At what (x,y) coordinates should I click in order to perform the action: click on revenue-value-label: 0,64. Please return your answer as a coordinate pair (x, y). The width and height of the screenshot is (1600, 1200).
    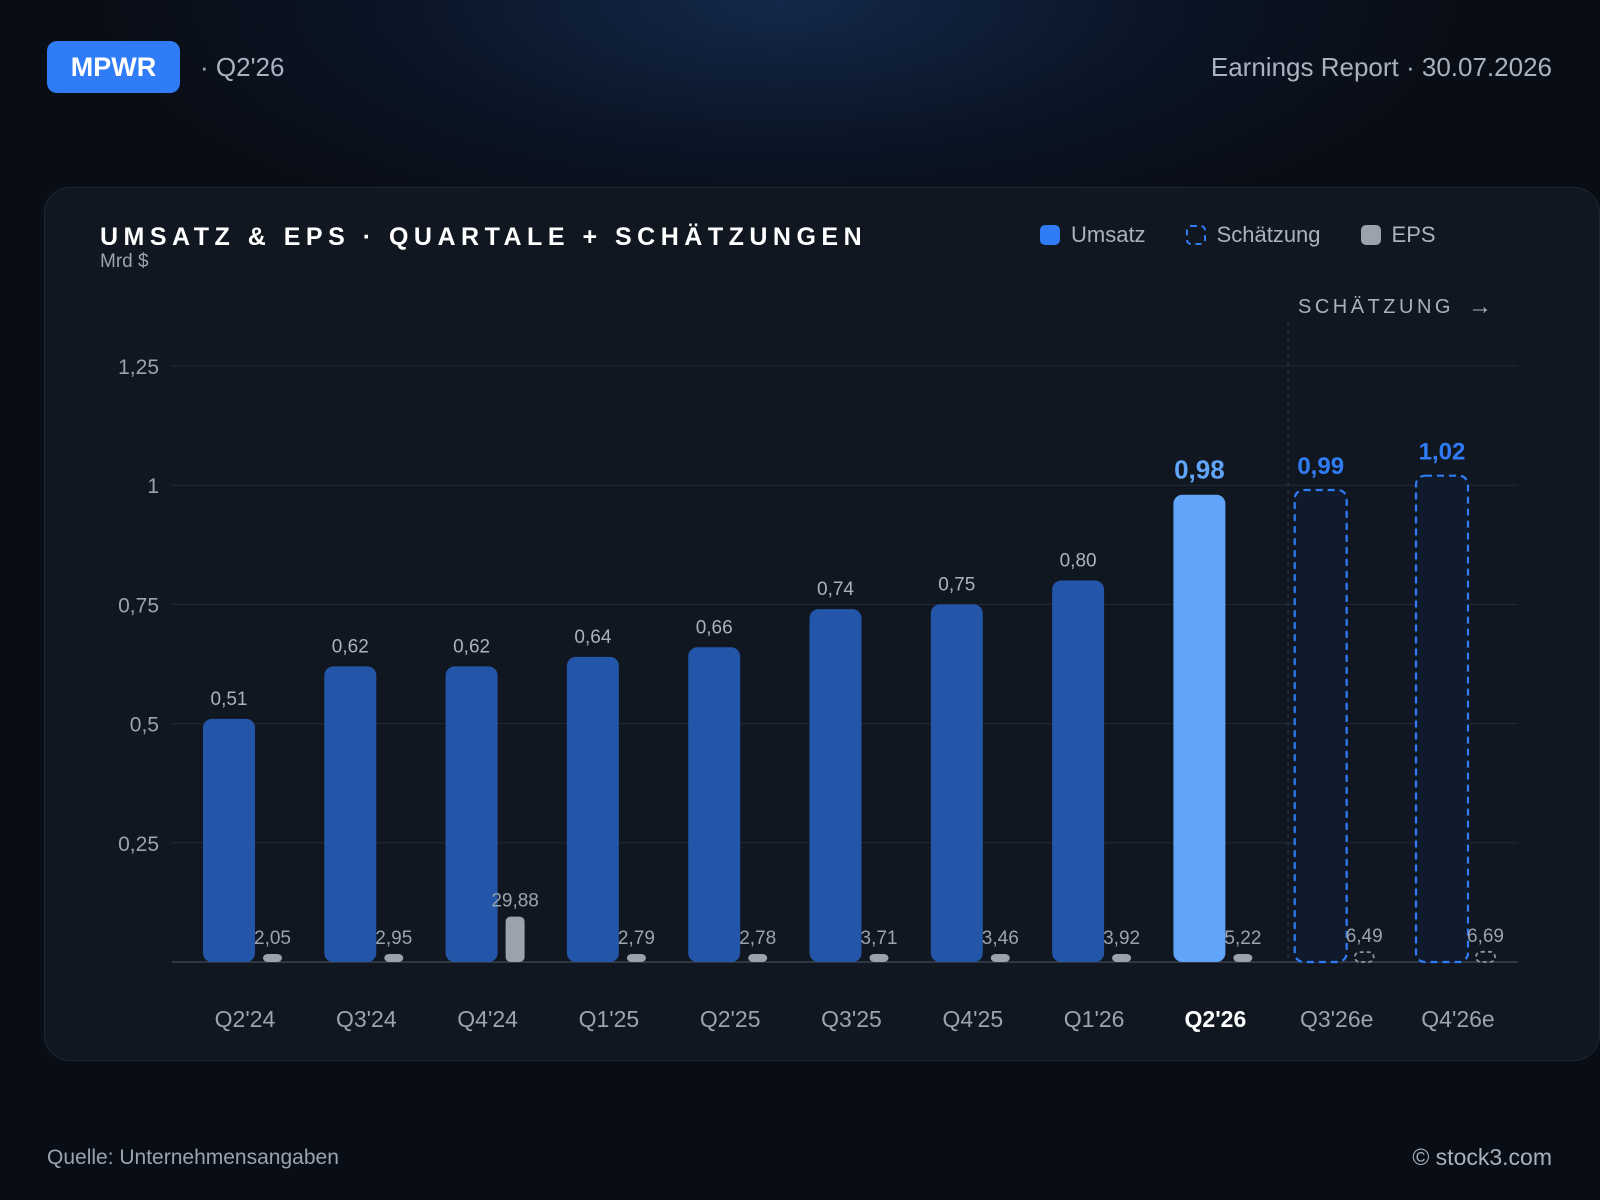
    Looking at the image, I should click on (592, 637).